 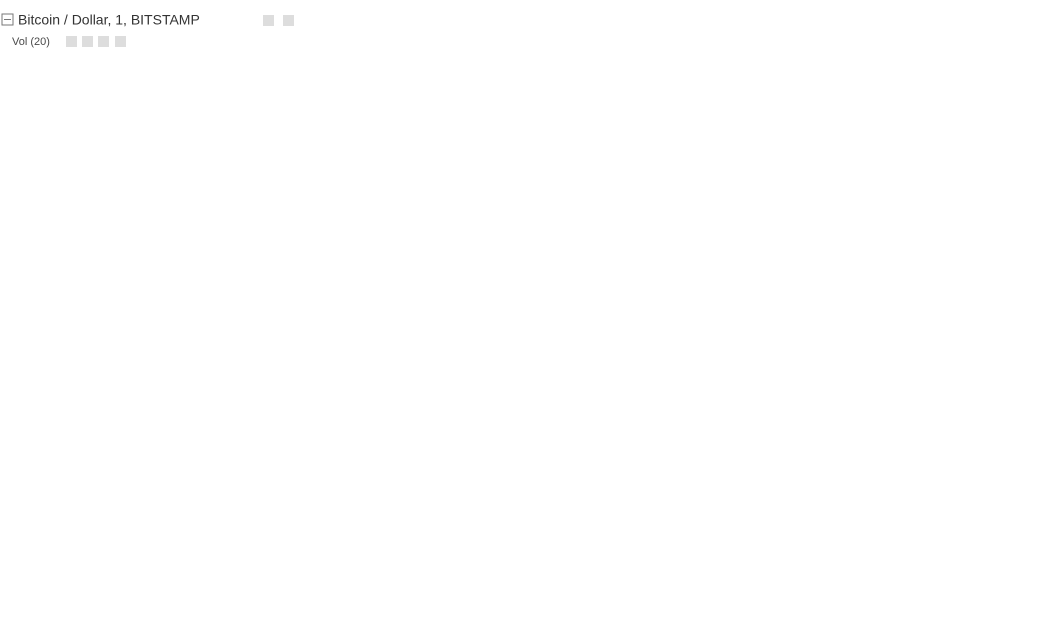 What do you see at coordinates (31, 42) in the screenshot?
I see `volume-title: Vol (20)` at bounding box center [31, 42].